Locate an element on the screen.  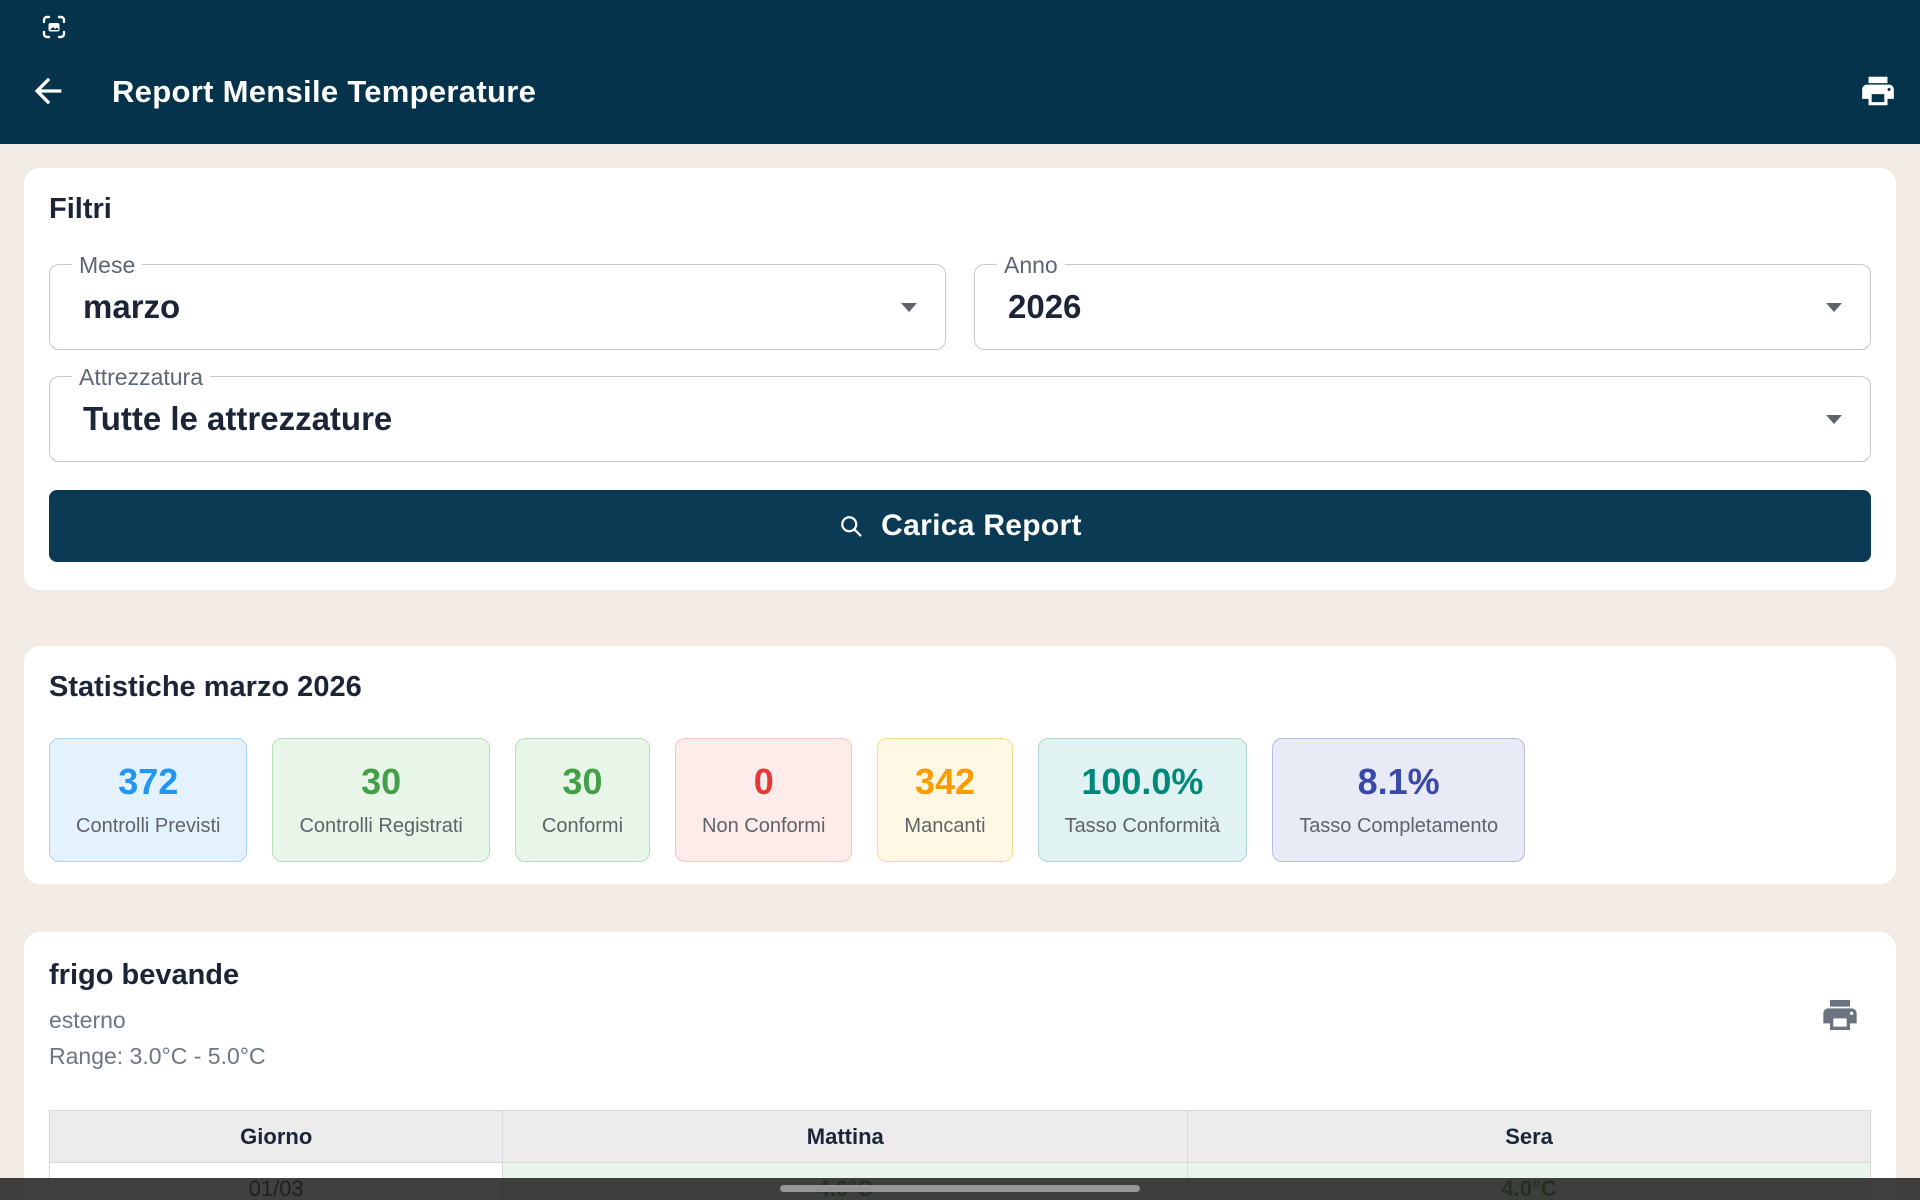
arrow-left-icon is located at coordinates (48, 92).